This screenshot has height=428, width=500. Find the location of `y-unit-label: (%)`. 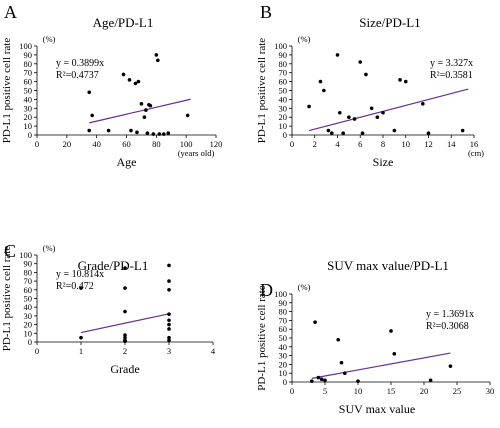

y-unit-label: (%) is located at coordinates (304, 287).